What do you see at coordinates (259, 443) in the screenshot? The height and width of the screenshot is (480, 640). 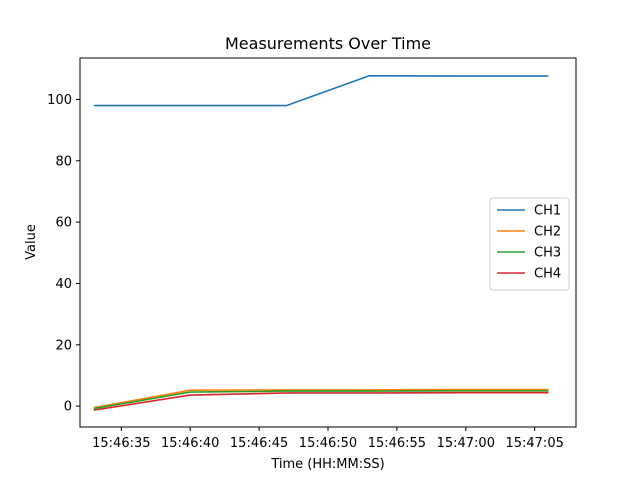 I see `x-tick-label: 15:46:45` at bounding box center [259, 443].